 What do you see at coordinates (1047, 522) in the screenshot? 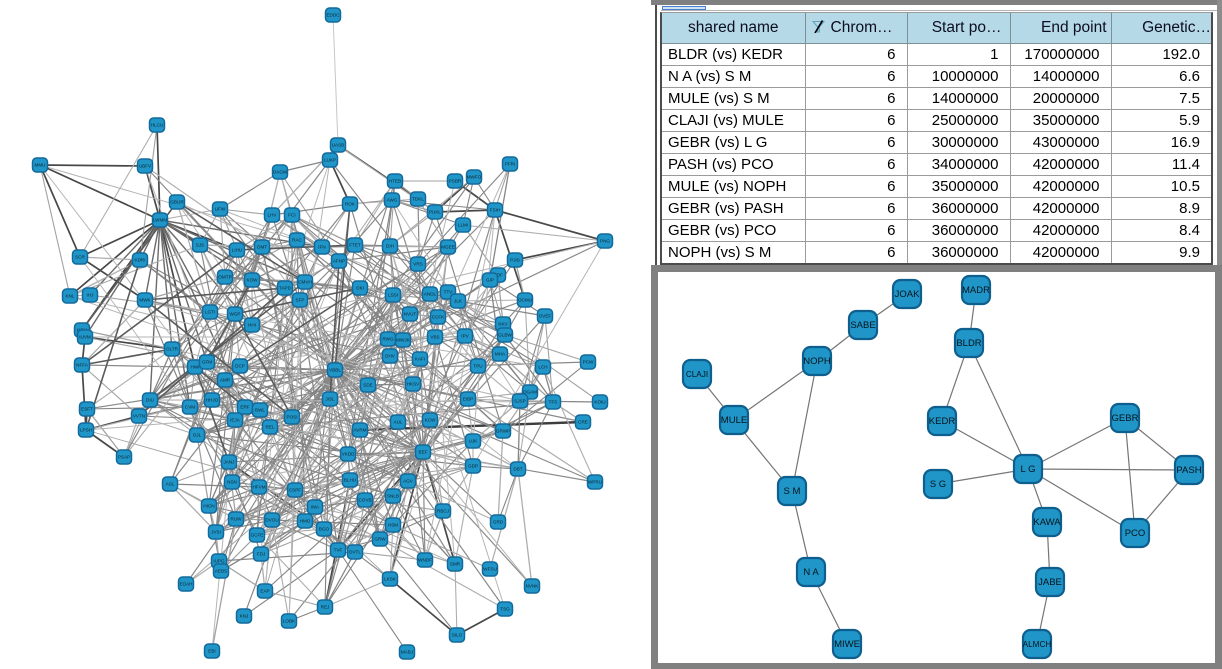
I see `svg-text: KAWA` at bounding box center [1047, 522].